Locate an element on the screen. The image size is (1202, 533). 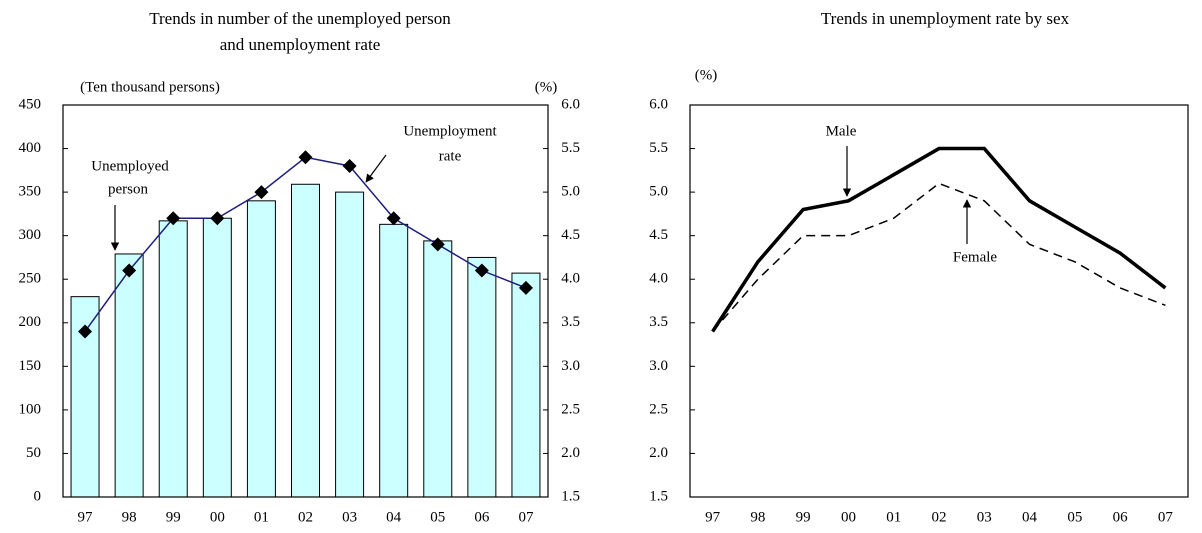
y-tick-label: 350 is located at coordinates (30, 192).